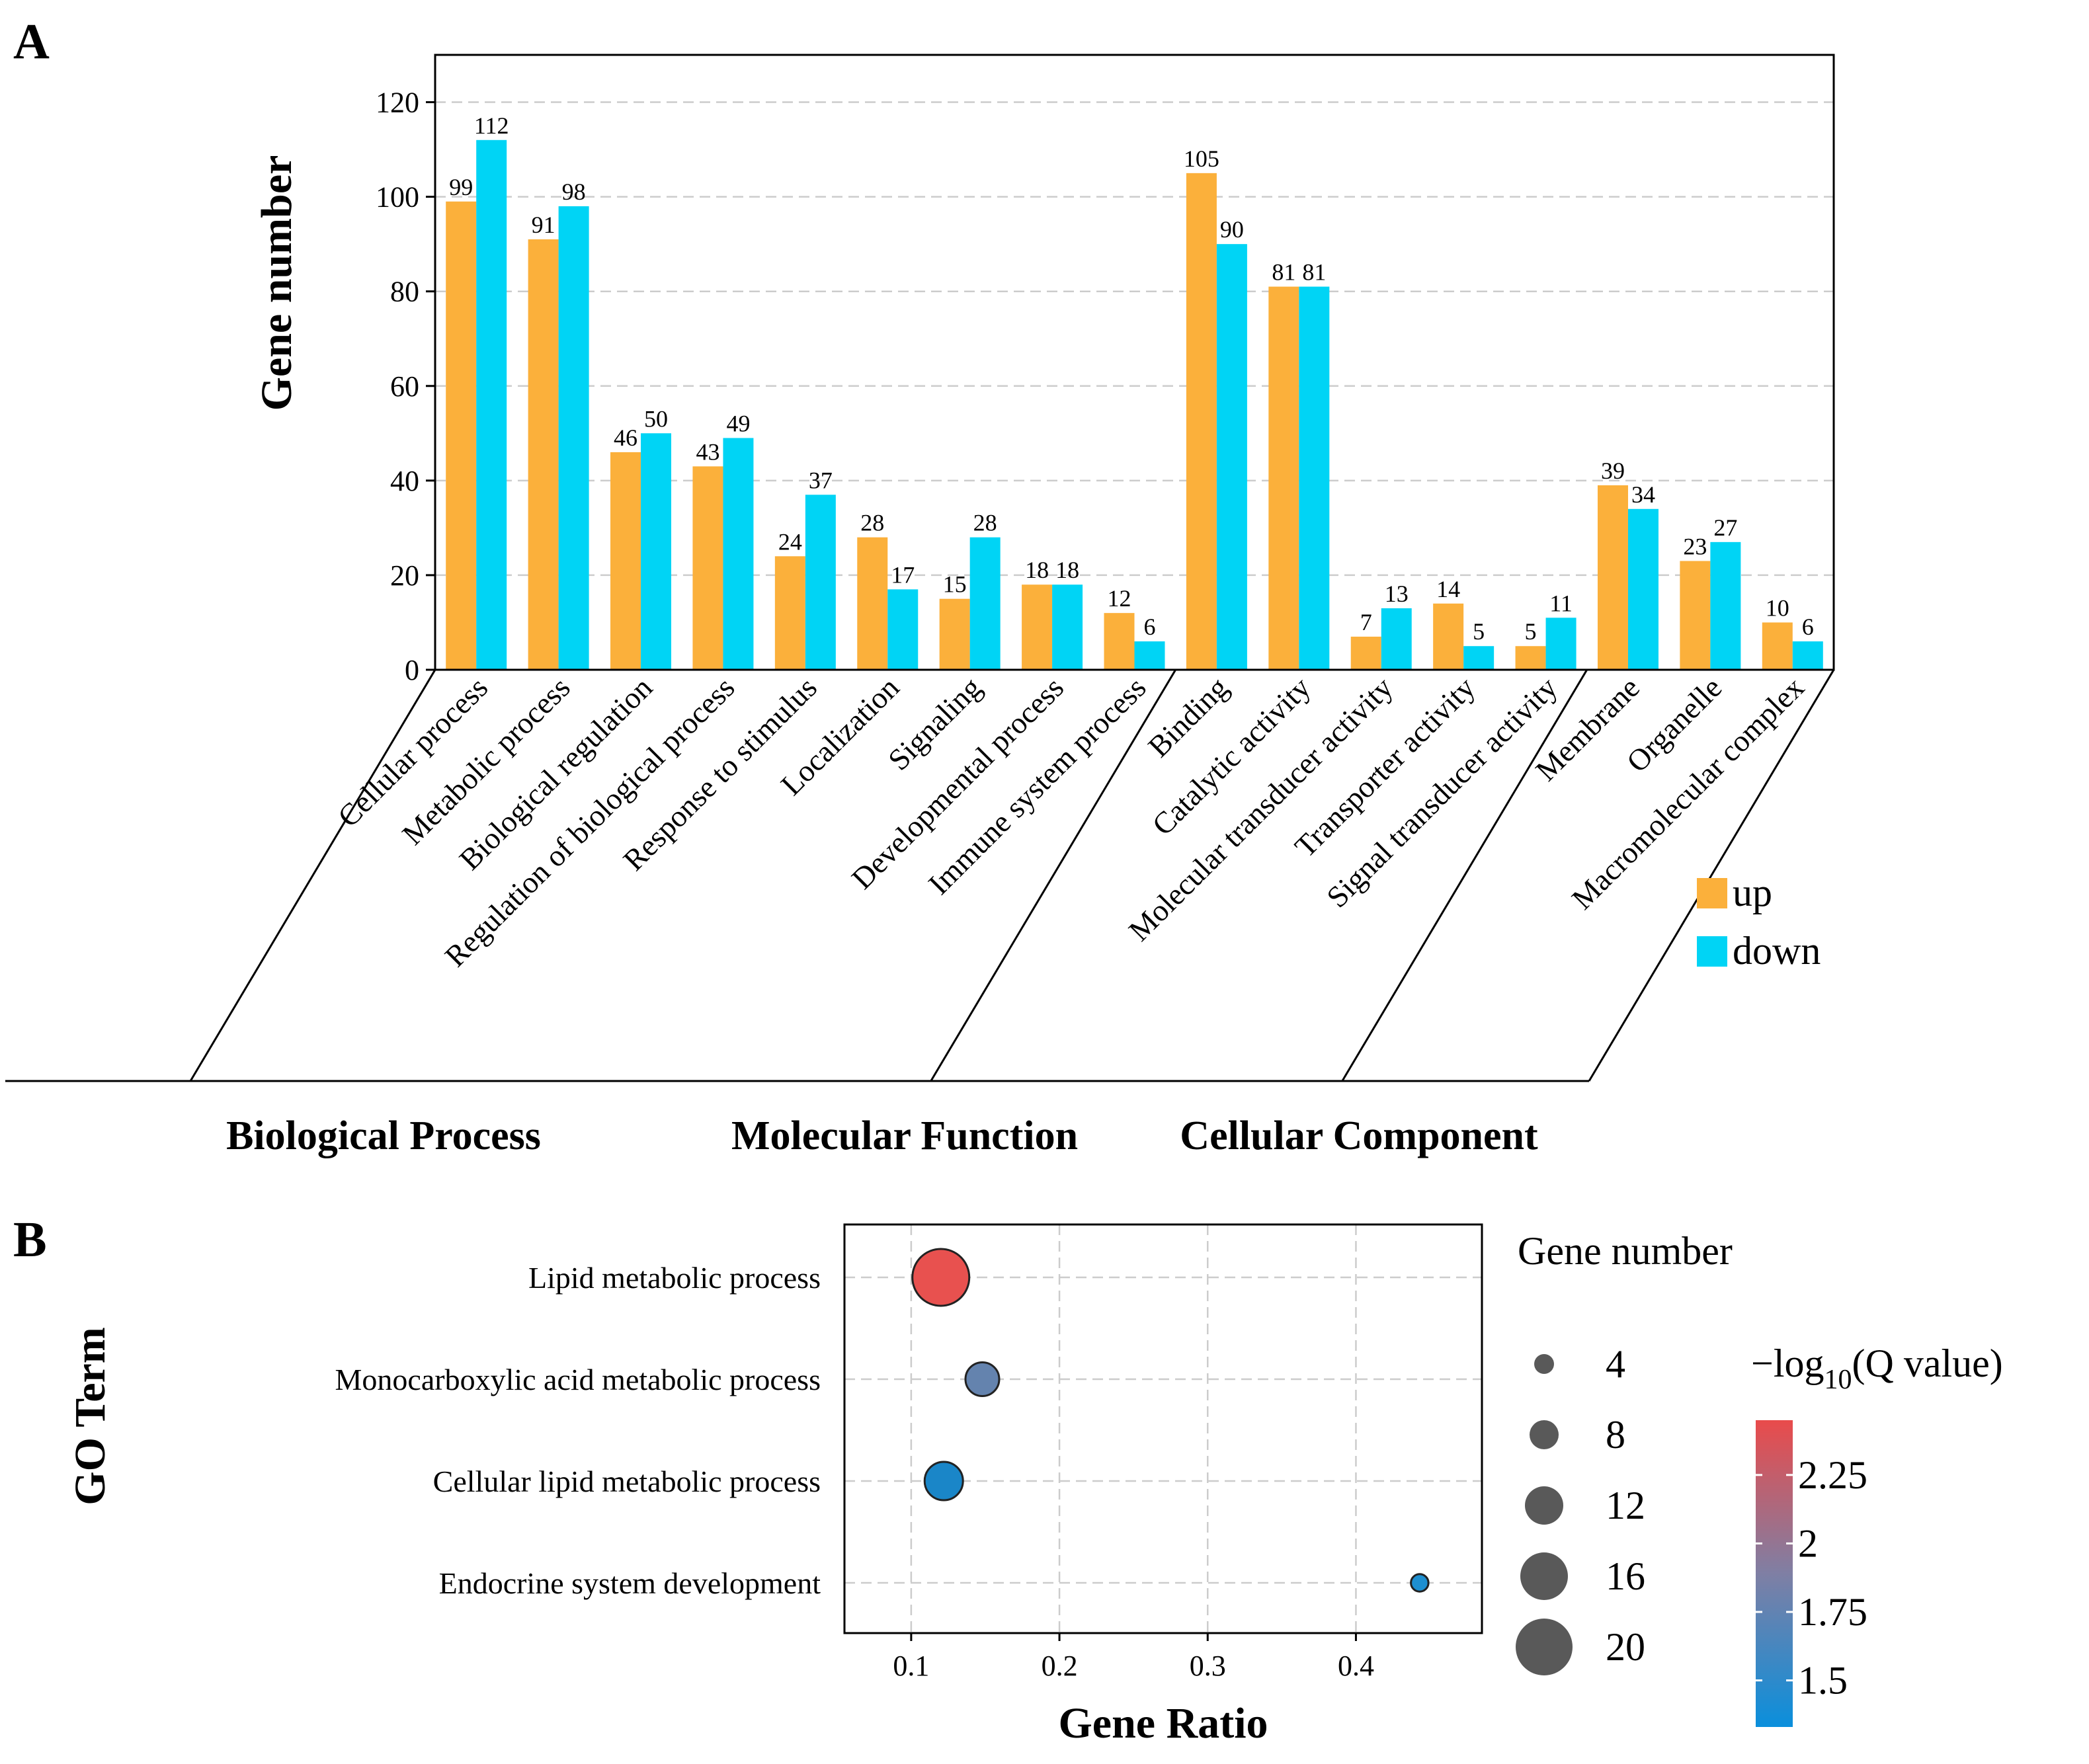  I want to click on bar-value-label: 39, so click(1613, 471).